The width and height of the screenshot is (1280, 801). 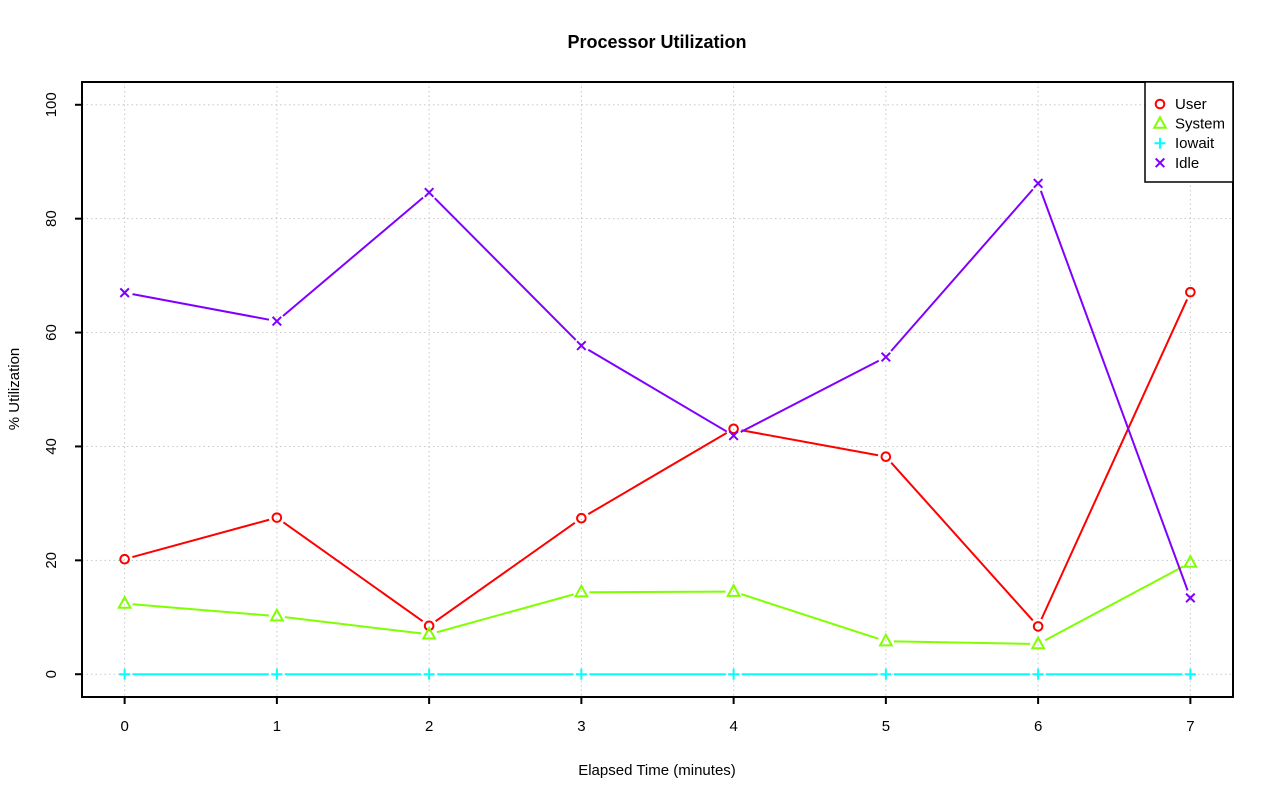 I want to click on legend-label: Iowait, so click(x=1195, y=143).